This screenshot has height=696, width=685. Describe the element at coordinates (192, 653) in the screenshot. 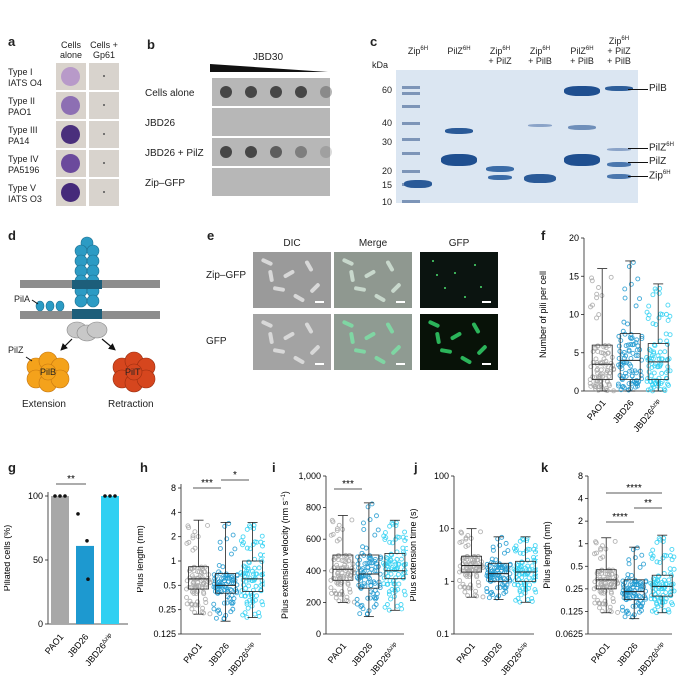

I see `x-label-0: PAO1` at that location.